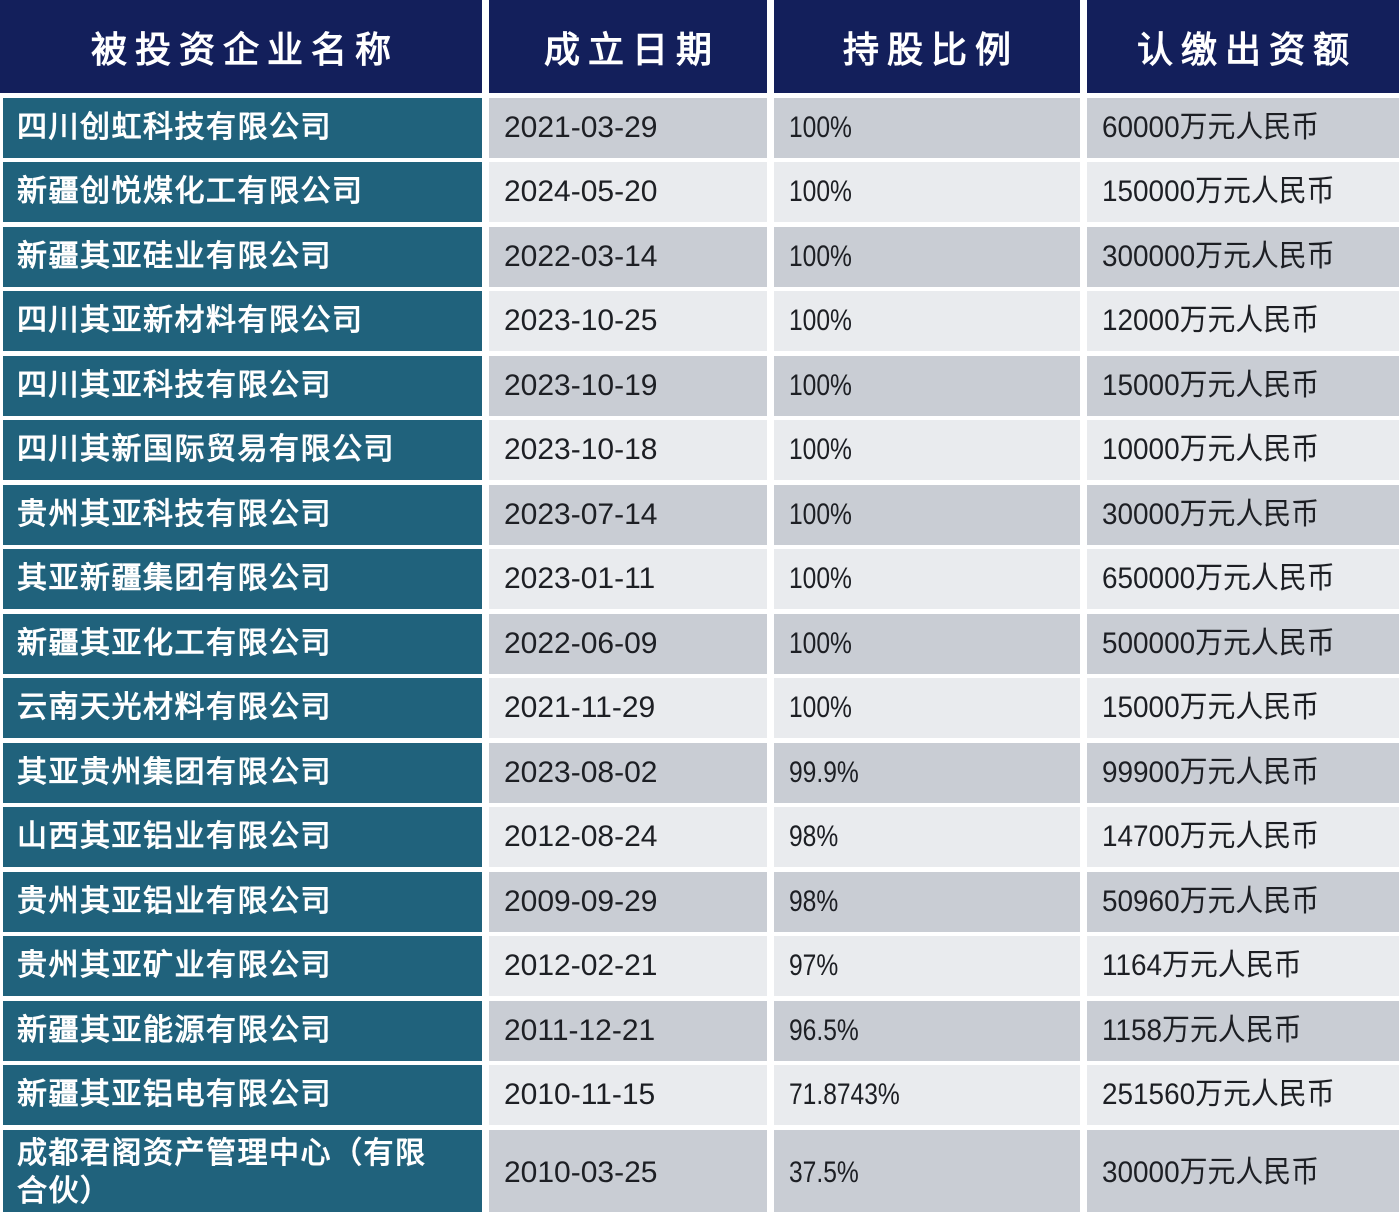  Describe the element at coordinates (628, 966) in the screenshot. I see `establish-date-cell: 2012-02-21` at that location.